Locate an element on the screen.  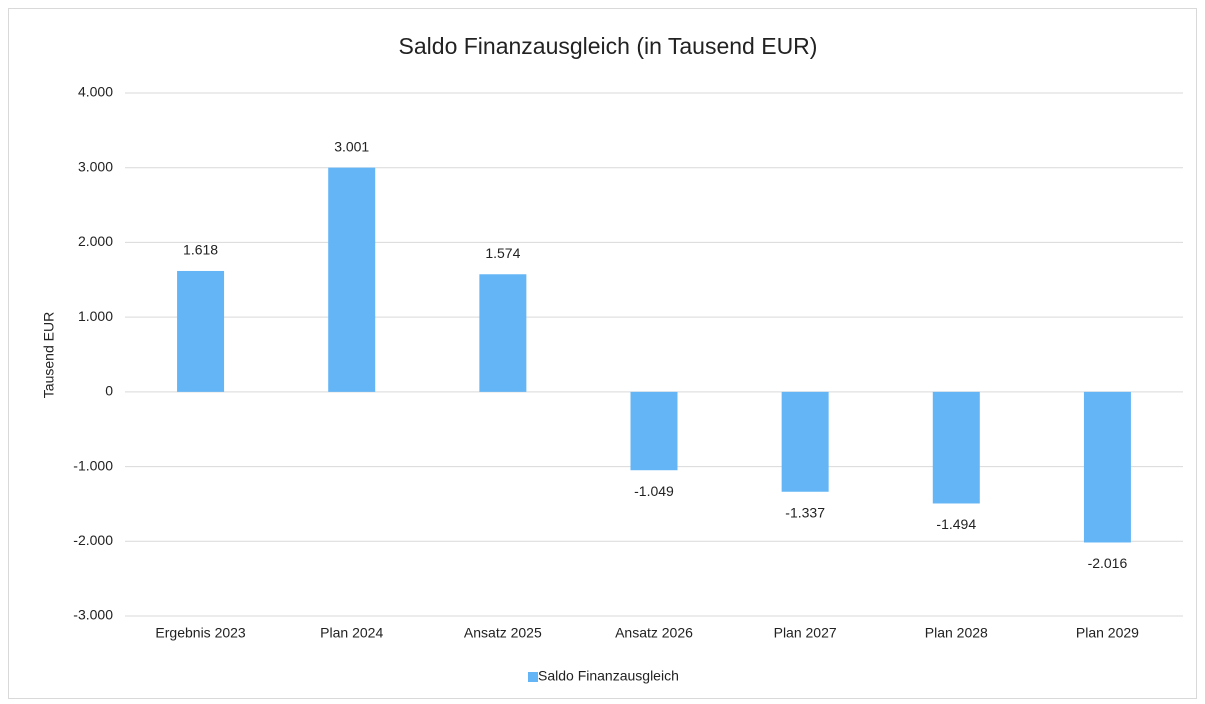
y-tick-label: -3.000 is located at coordinates (93, 615).